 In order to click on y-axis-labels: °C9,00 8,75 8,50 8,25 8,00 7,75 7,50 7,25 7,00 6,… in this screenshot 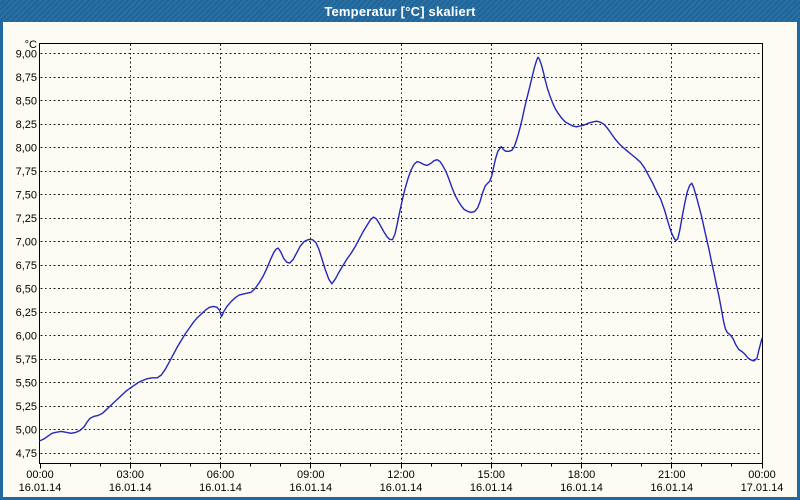, I will do `click(26, 249)`.